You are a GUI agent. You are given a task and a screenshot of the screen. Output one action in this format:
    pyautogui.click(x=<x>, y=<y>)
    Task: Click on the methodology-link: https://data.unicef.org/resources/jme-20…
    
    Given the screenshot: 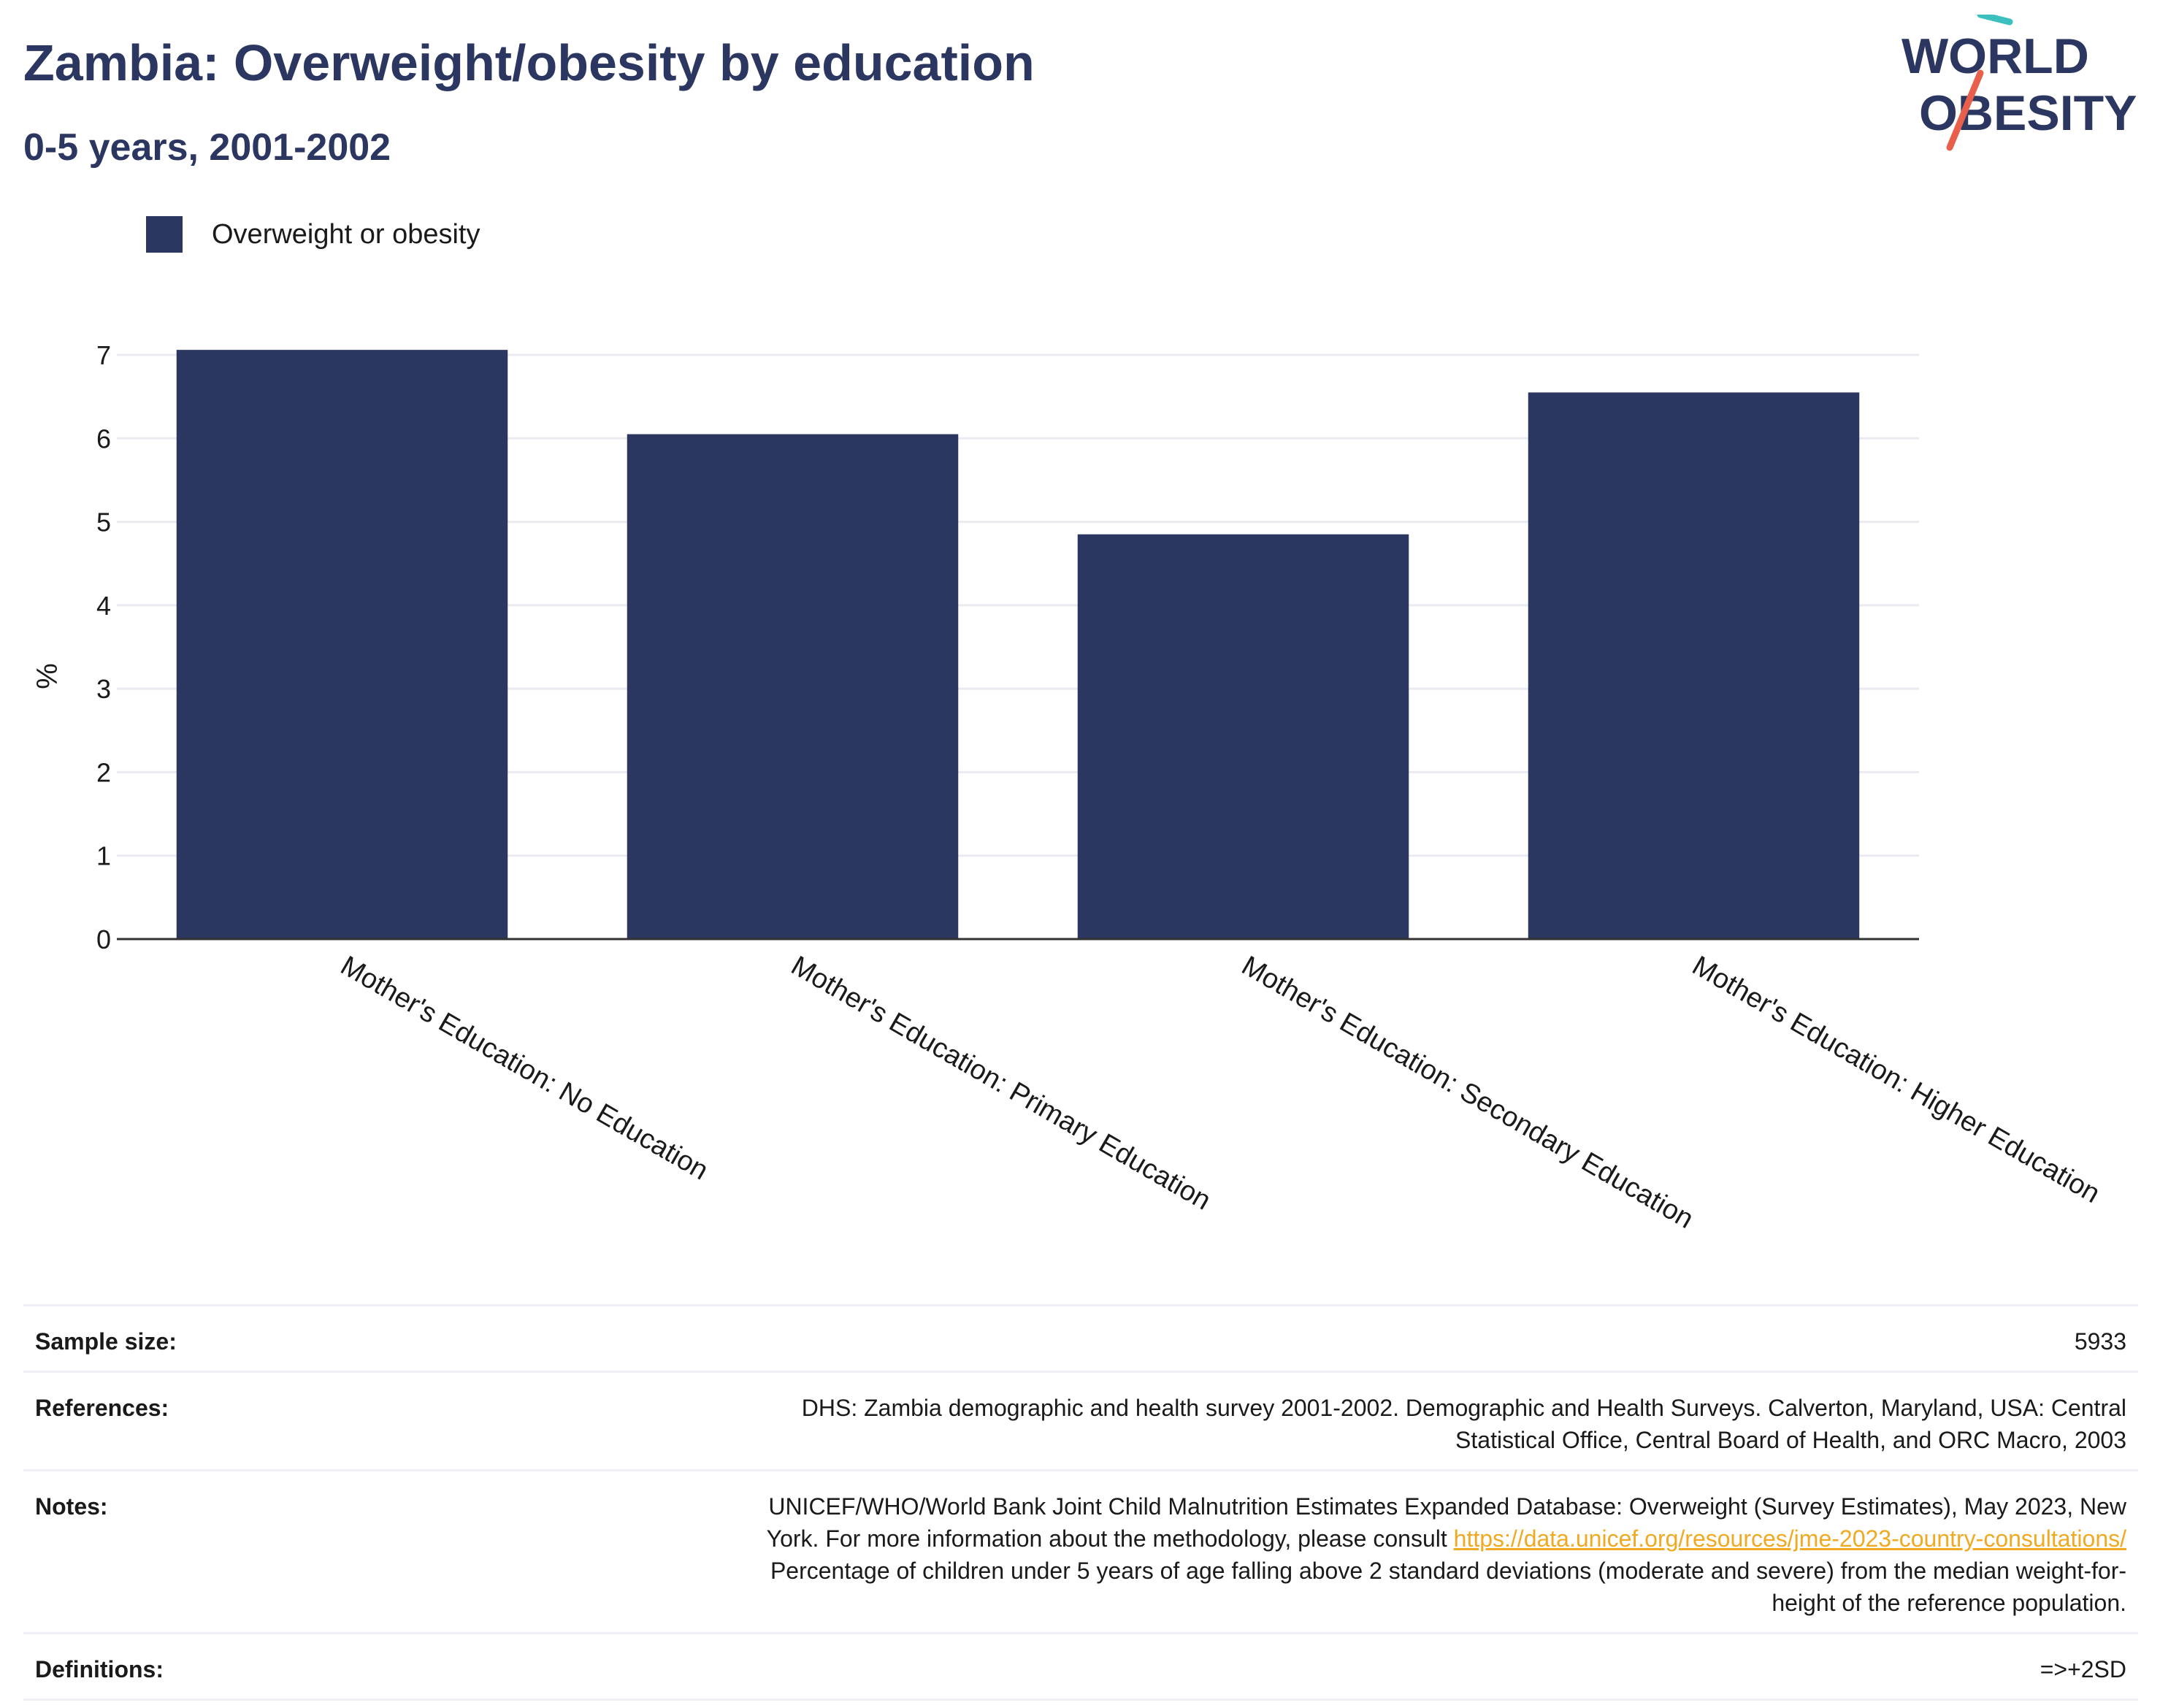 What is the action you would take?
    pyautogui.click(x=1789, y=1538)
    